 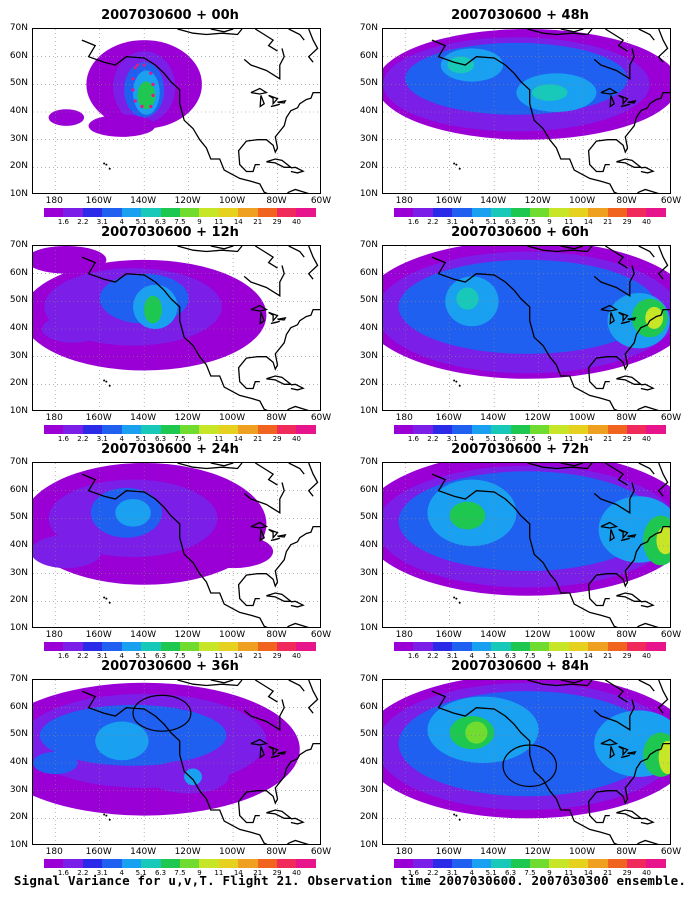 What do you see at coordinates (321, 635) in the screenshot?
I see `x-tick-label: 60W` at bounding box center [321, 635].